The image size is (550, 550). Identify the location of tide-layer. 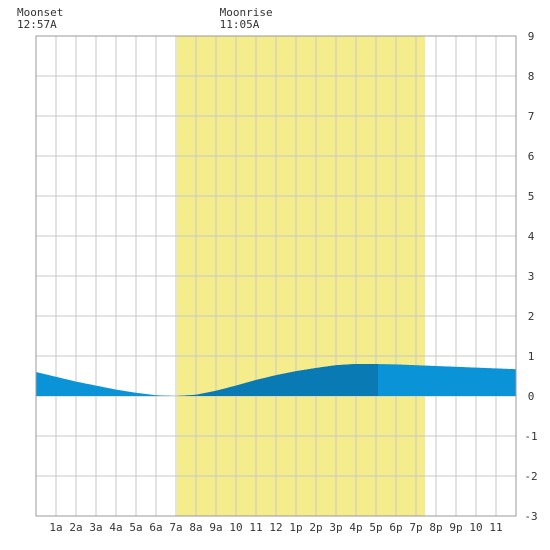
(276, 380).